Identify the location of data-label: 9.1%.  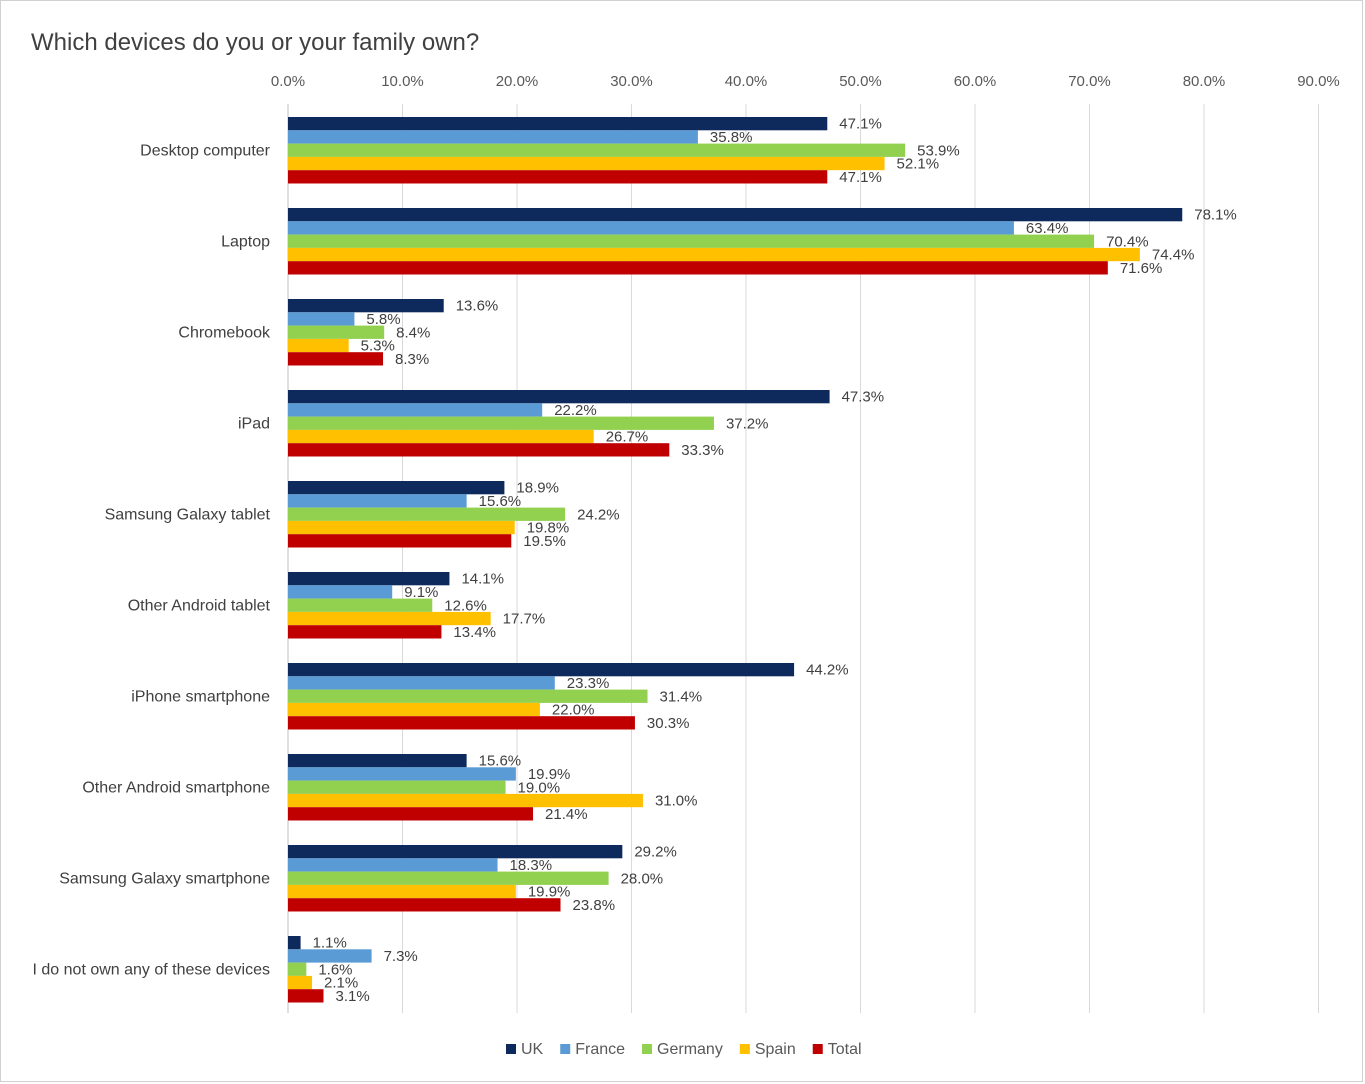
(421, 592).